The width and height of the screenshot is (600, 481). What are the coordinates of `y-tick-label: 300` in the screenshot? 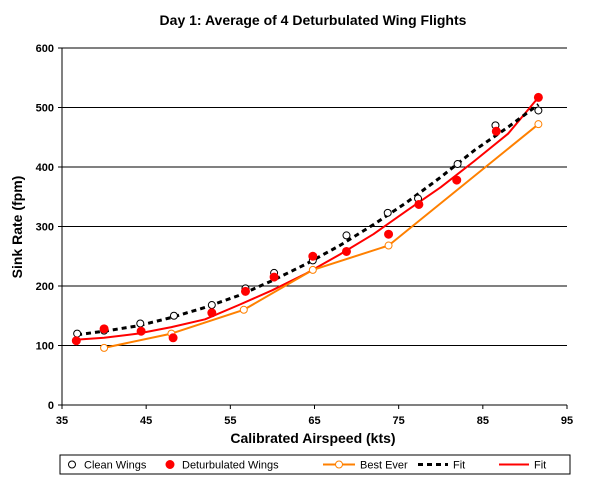 It's located at (45, 228).